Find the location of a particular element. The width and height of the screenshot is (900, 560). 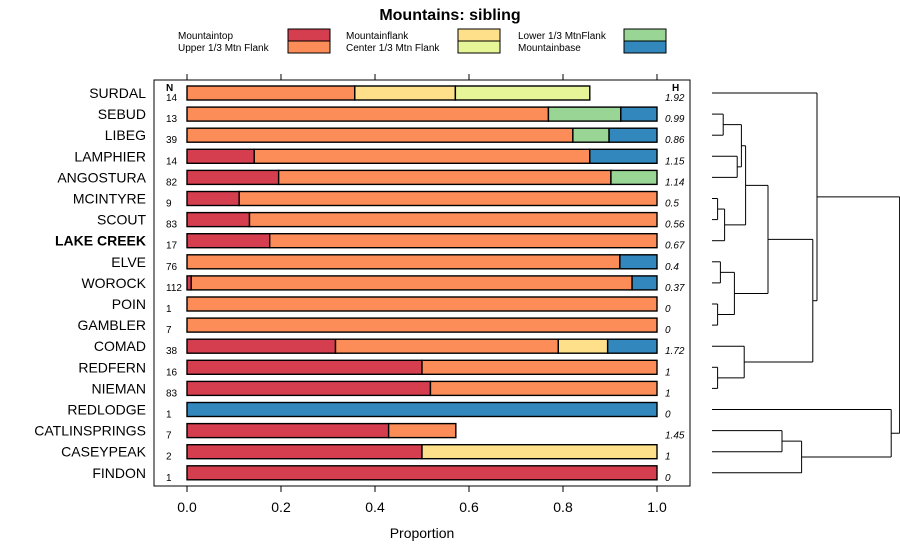

row-label-elve: ELVE is located at coordinates (128, 262).